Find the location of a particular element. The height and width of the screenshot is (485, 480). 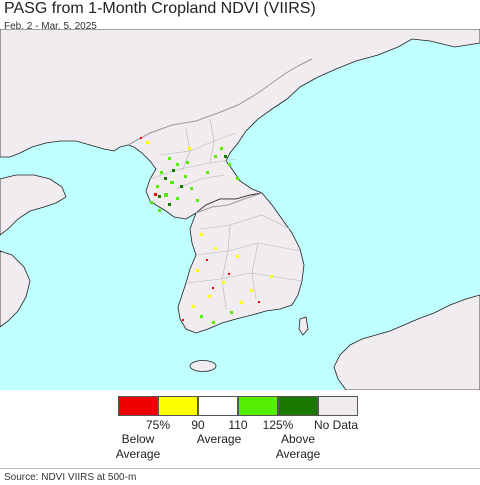

jeju-island is located at coordinates (203, 366).